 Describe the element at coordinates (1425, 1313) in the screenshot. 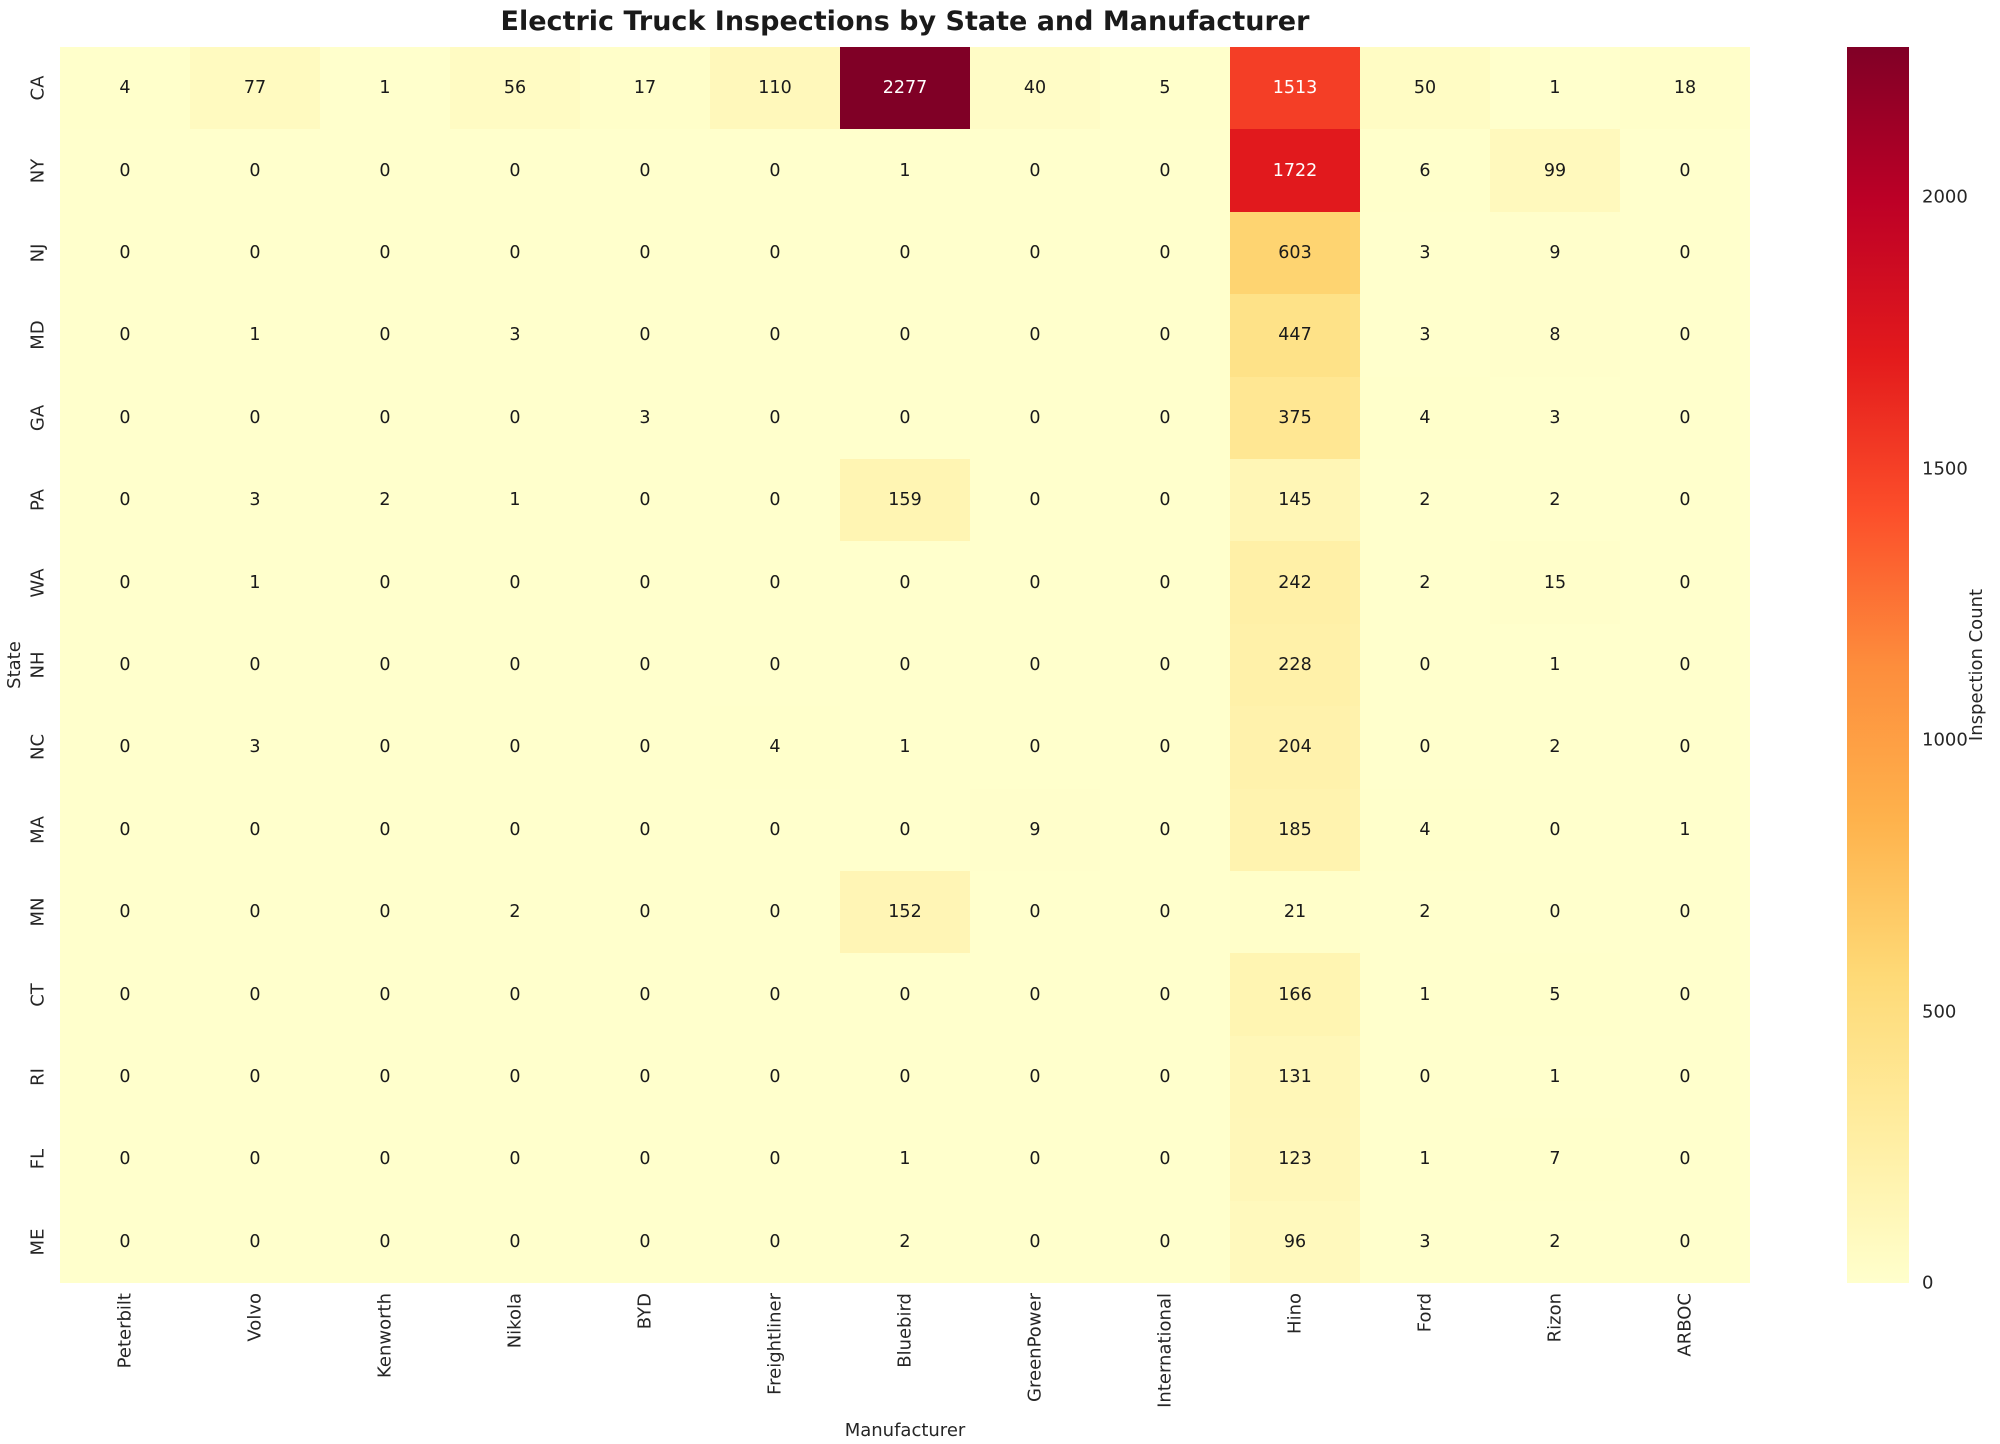

I see `x-tick-label: Ford` at that location.